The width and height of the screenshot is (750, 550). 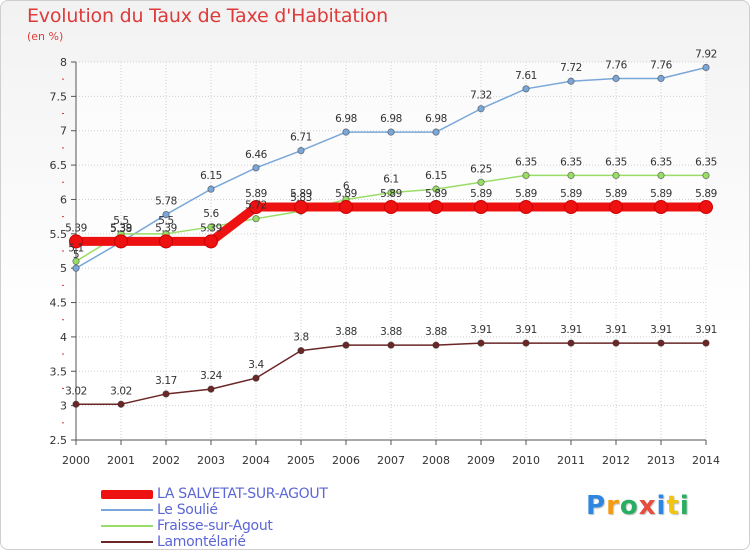 What do you see at coordinates (76, 460) in the screenshot?
I see `x-tick-label: 2000` at bounding box center [76, 460].